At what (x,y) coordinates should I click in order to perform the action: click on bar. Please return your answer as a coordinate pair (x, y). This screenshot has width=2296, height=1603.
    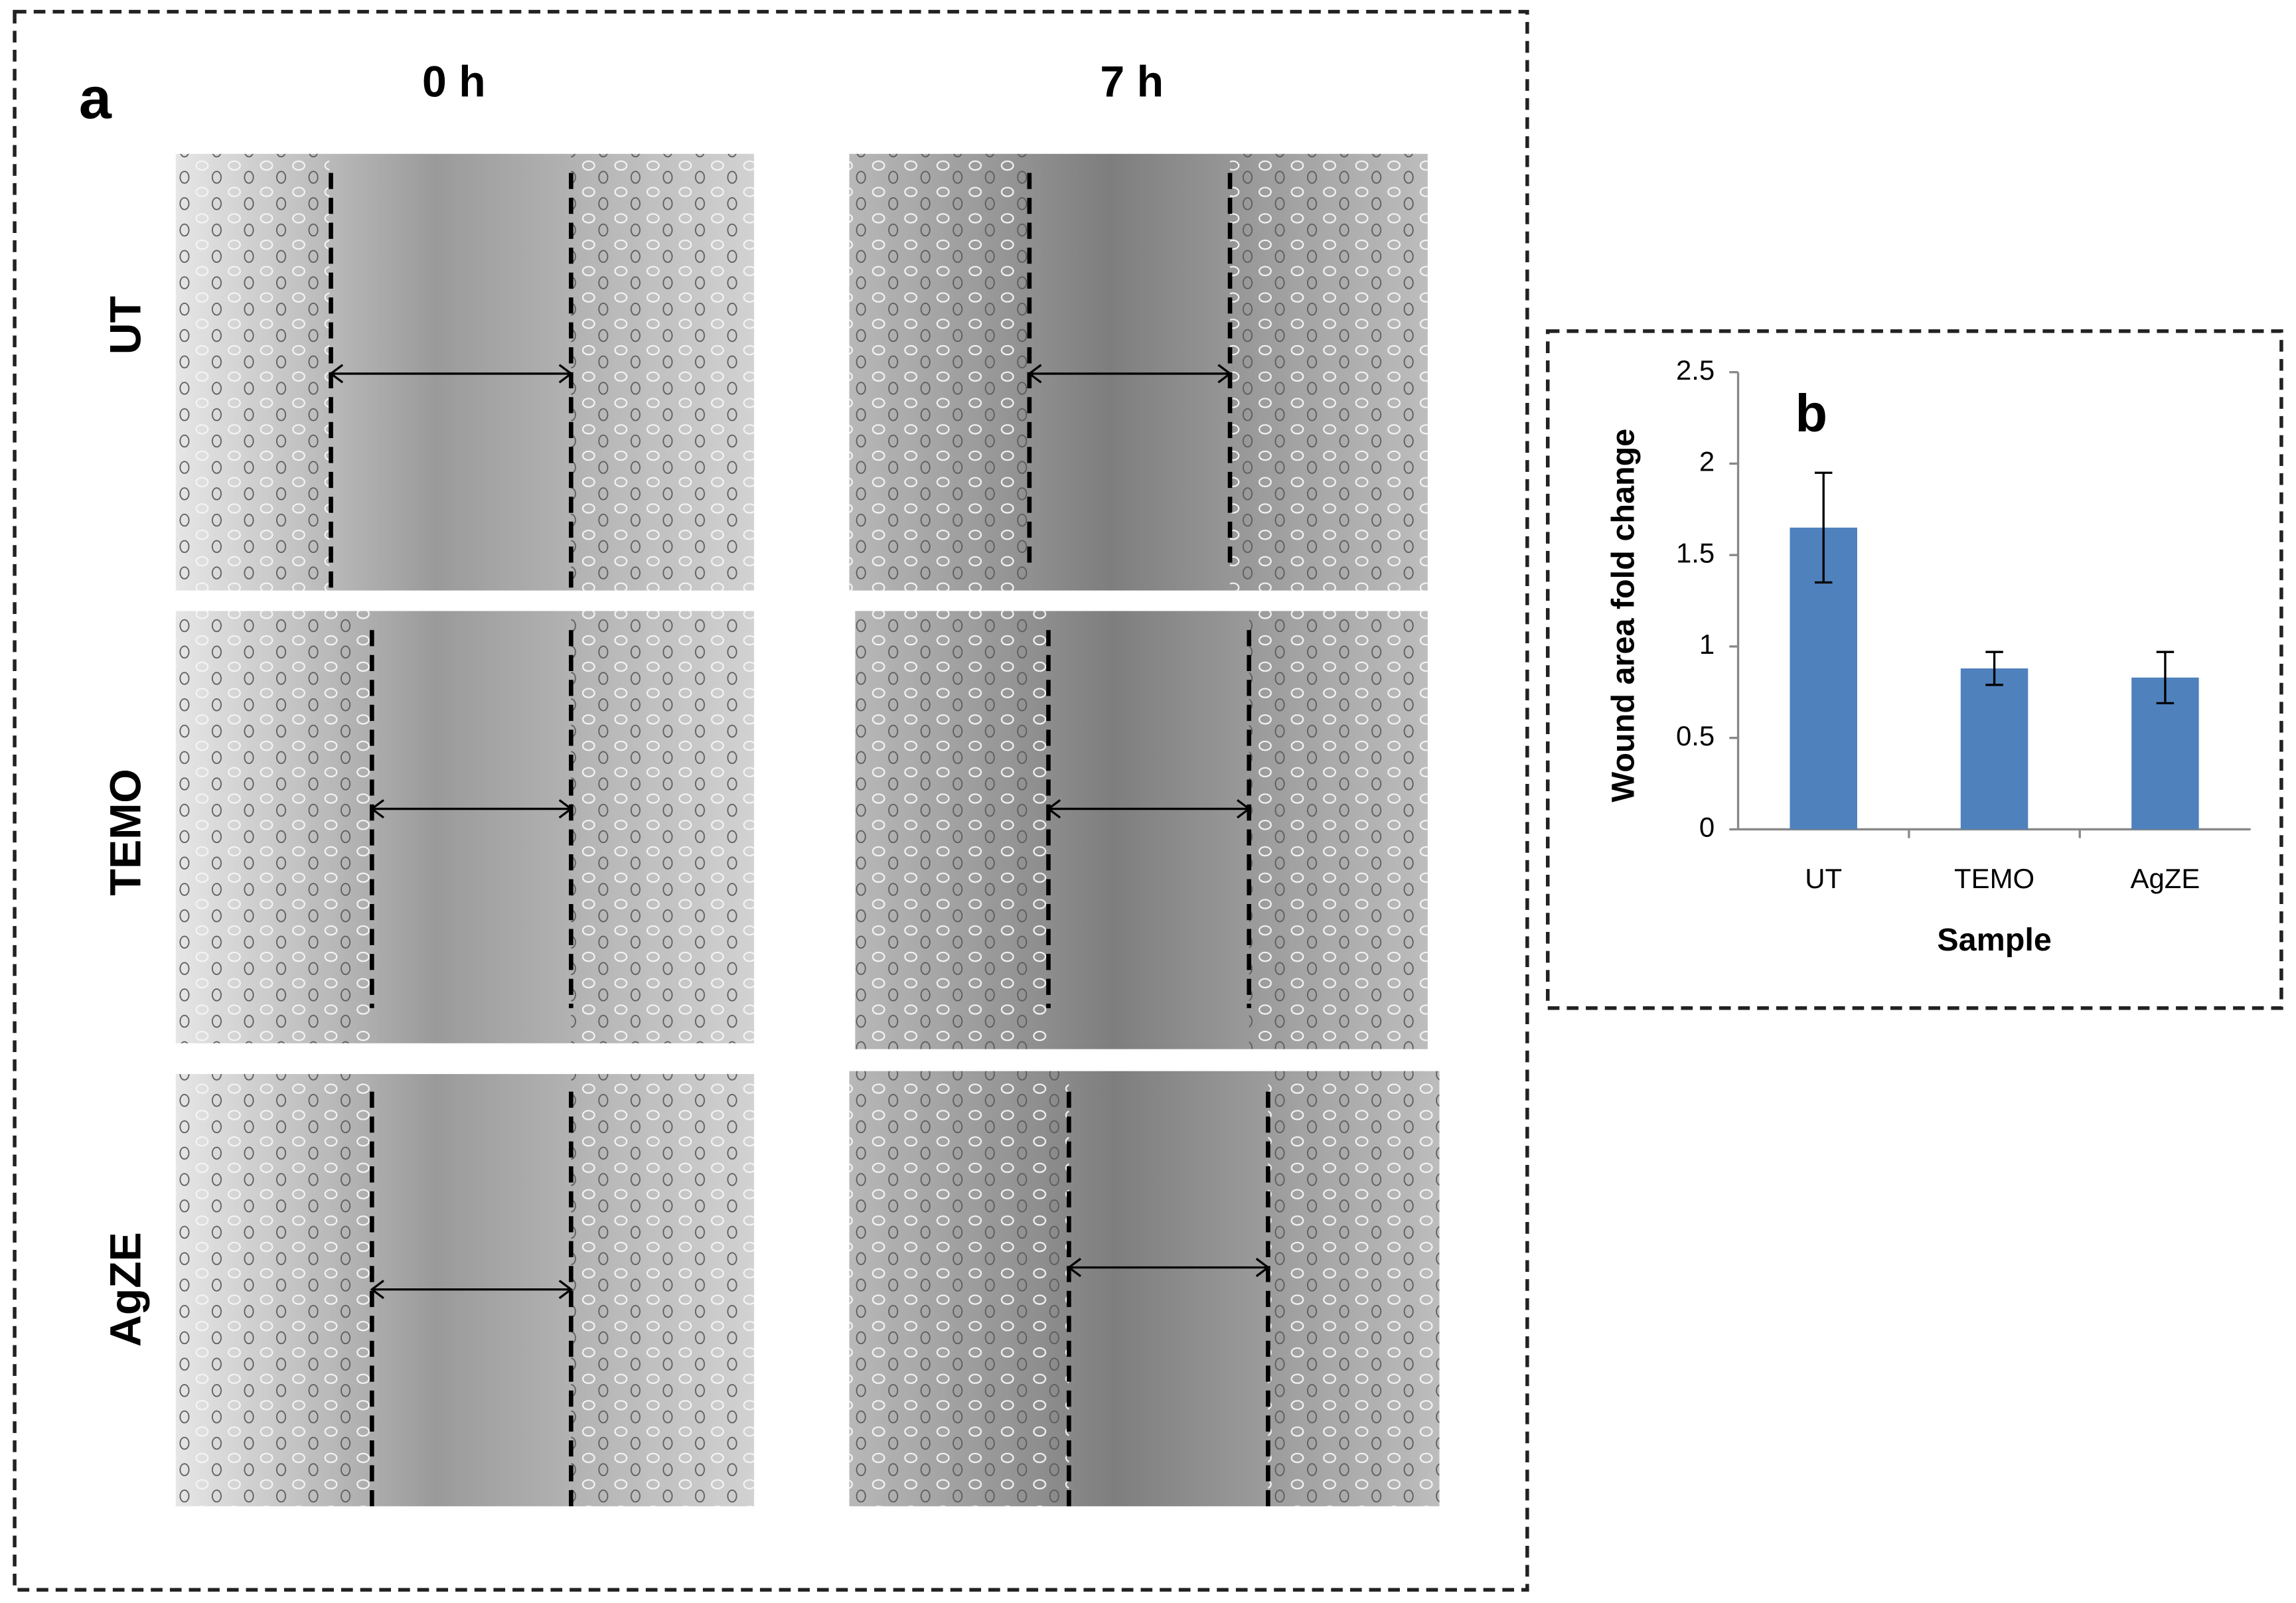
    Looking at the image, I should click on (1994, 749).